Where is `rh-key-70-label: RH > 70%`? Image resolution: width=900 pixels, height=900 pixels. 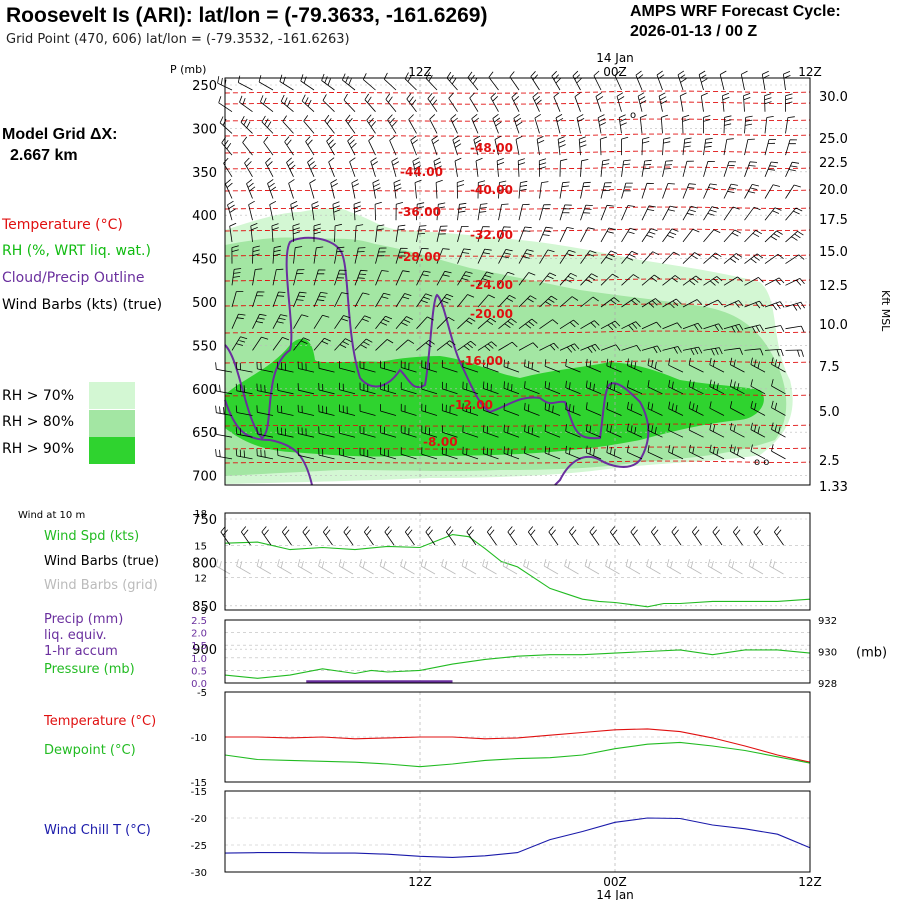
rh-key-70-label: RH > 70% is located at coordinates (38, 396).